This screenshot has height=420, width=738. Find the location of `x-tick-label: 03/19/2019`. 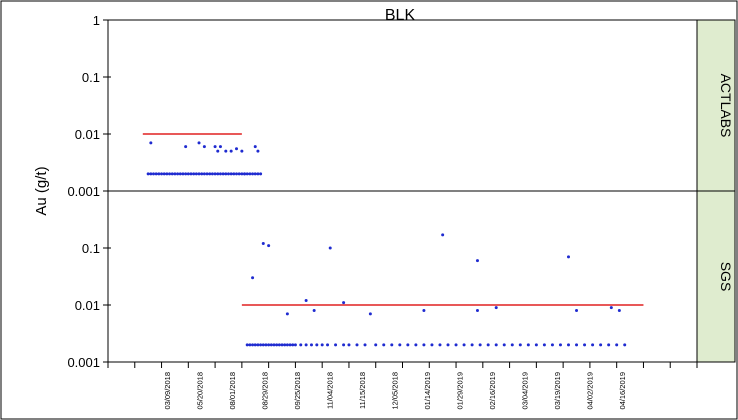

x-tick-label: 03/19/2019 is located at coordinates (557, 391).